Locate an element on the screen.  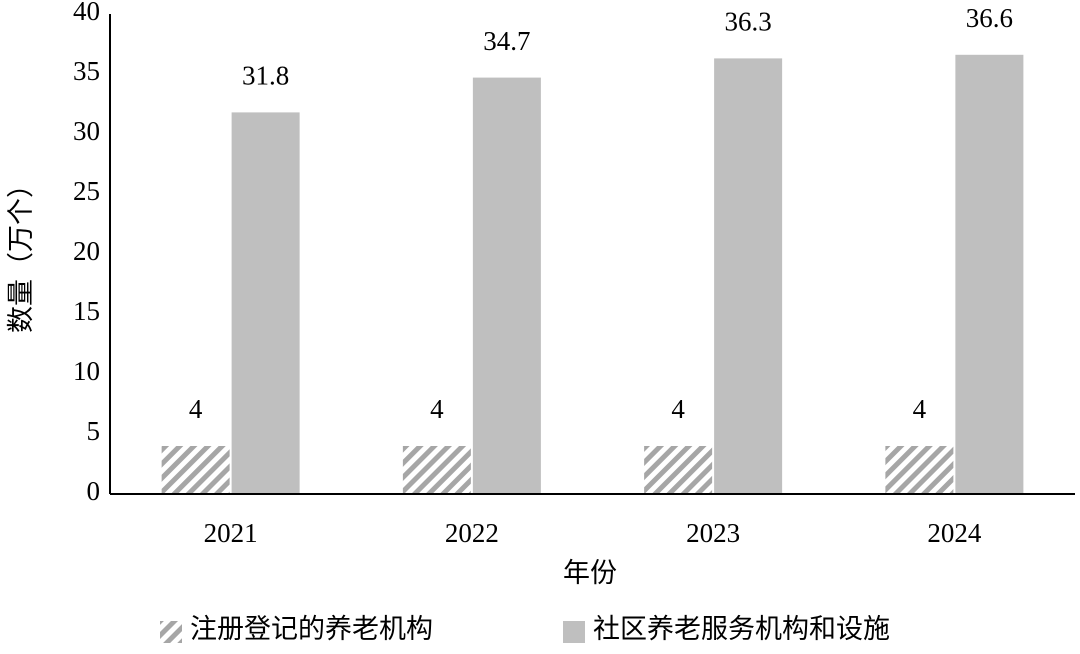
x-tick-label: 2023 is located at coordinates (713, 533).